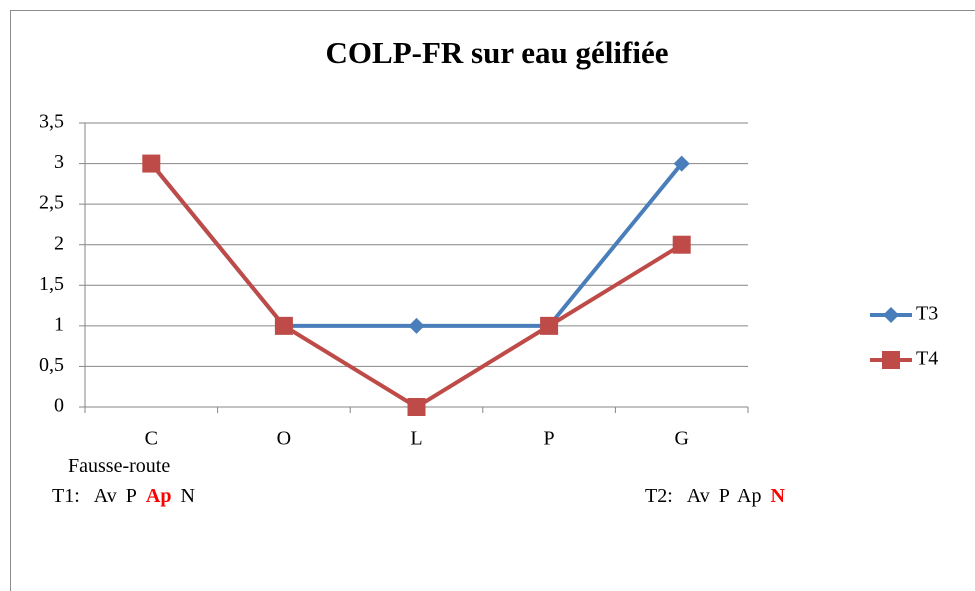  I want to click on x-tick-label: L, so click(416, 439).